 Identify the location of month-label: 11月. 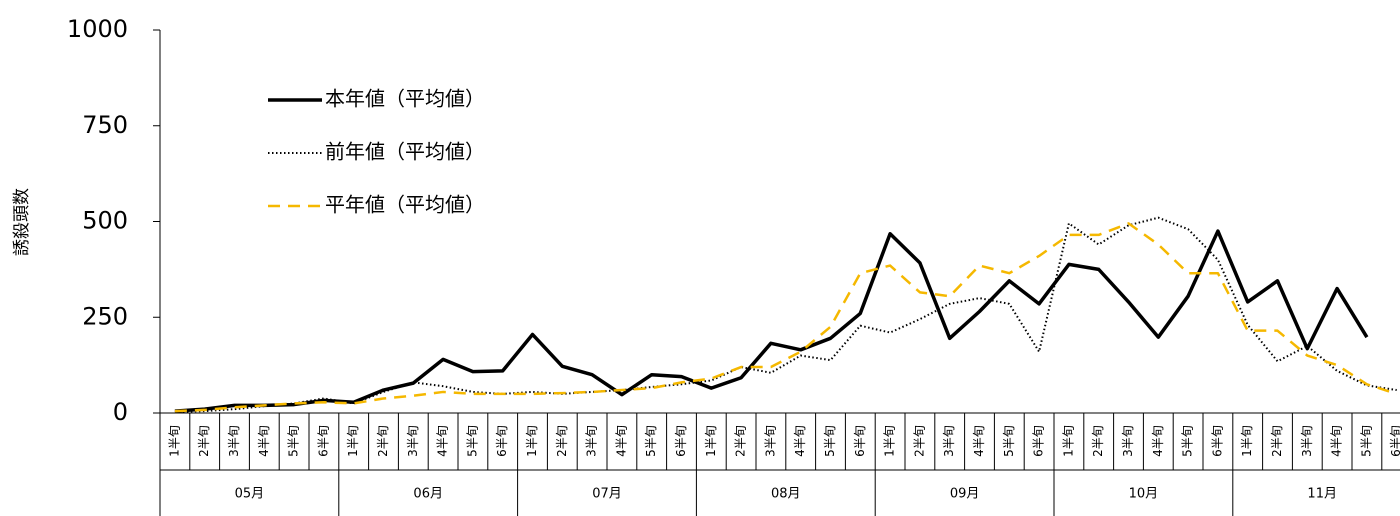
(1322, 494).